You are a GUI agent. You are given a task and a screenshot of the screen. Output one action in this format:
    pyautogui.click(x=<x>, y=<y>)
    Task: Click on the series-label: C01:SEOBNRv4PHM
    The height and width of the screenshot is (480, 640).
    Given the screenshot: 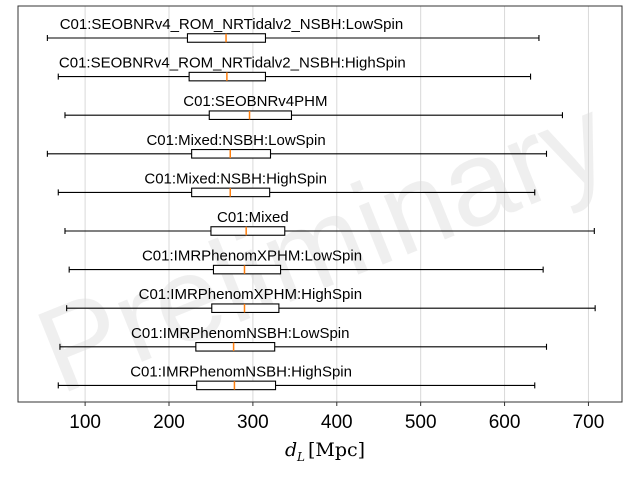 What is the action you would take?
    pyautogui.click(x=255, y=101)
    